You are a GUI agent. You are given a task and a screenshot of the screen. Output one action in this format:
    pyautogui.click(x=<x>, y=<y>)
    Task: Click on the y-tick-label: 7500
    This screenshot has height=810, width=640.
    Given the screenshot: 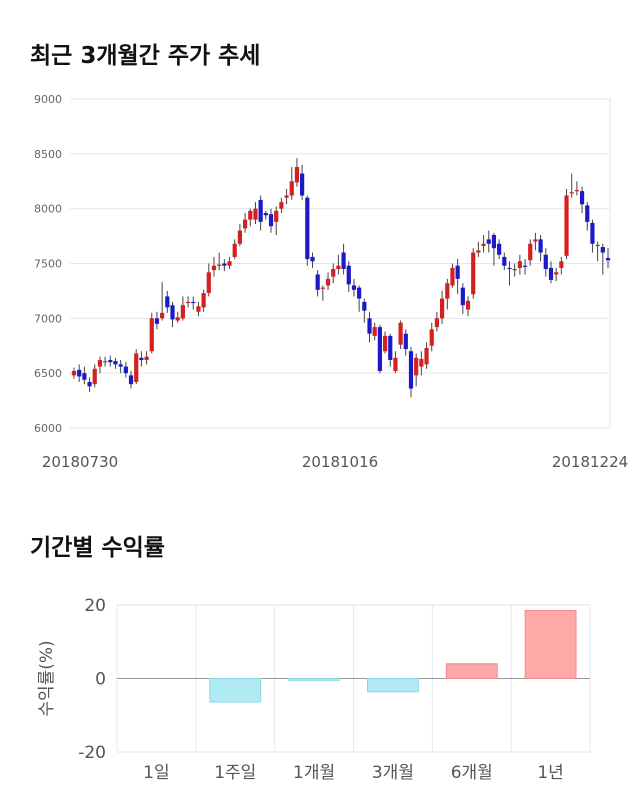 What is the action you would take?
    pyautogui.click(x=48, y=264)
    